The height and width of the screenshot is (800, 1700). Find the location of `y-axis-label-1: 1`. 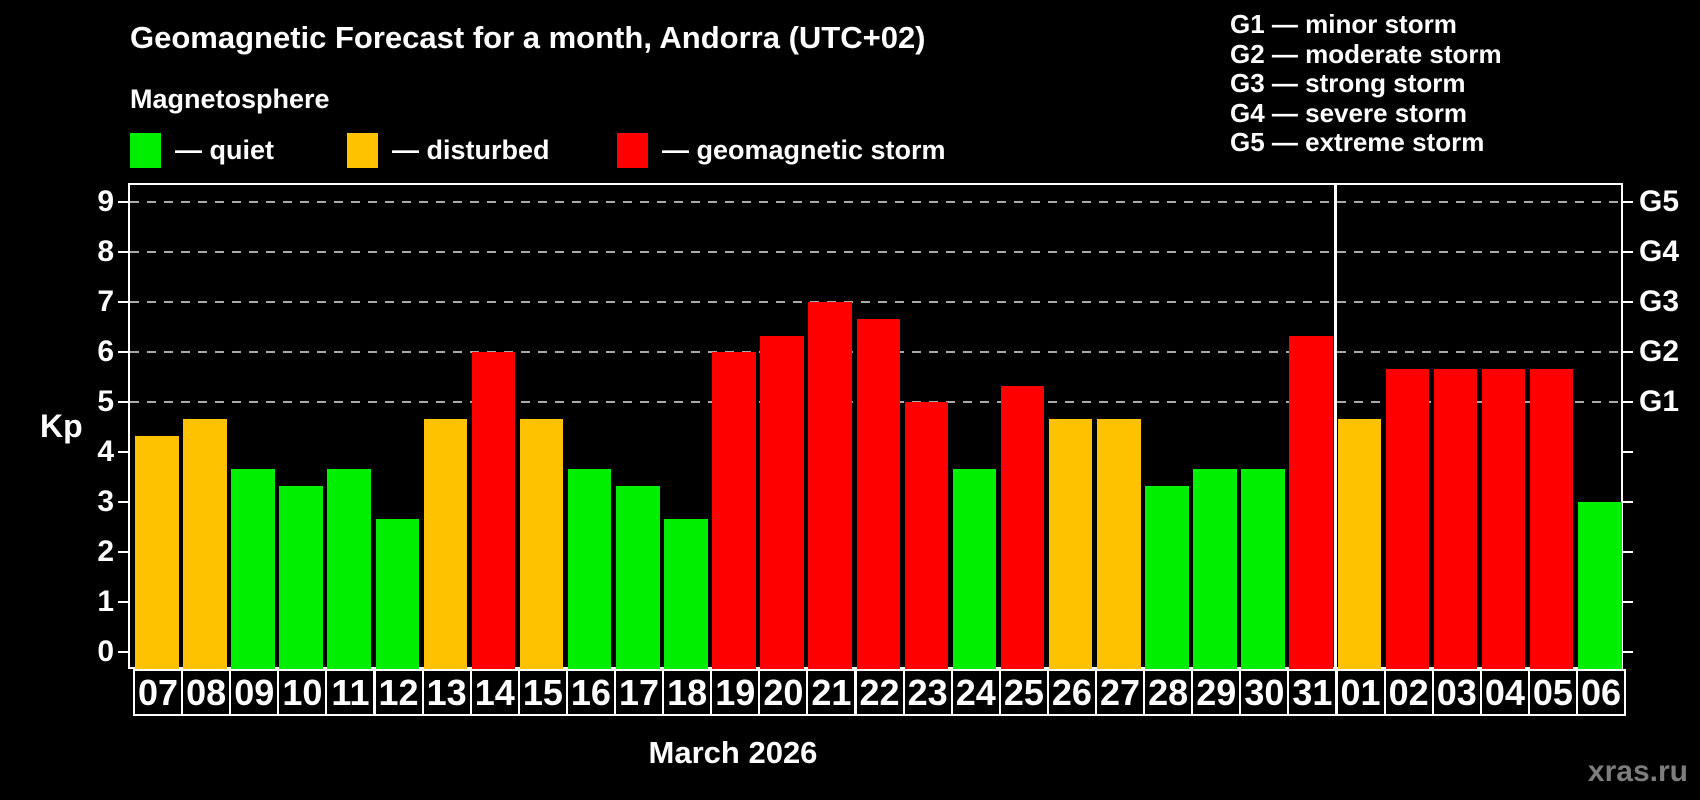

y-axis-label-1: 1 is located at coordinates (105, 601).